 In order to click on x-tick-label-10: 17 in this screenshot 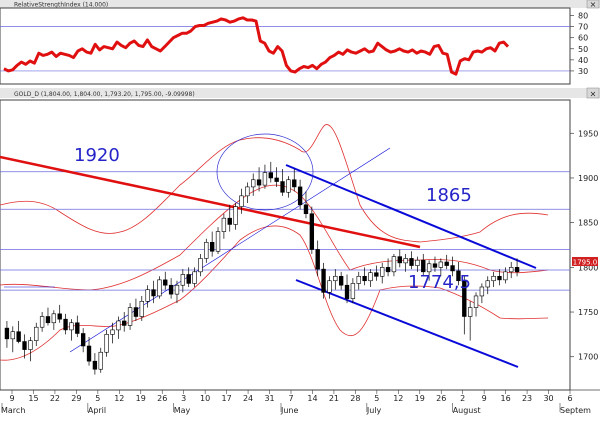, I will do `click(227, 398)`.